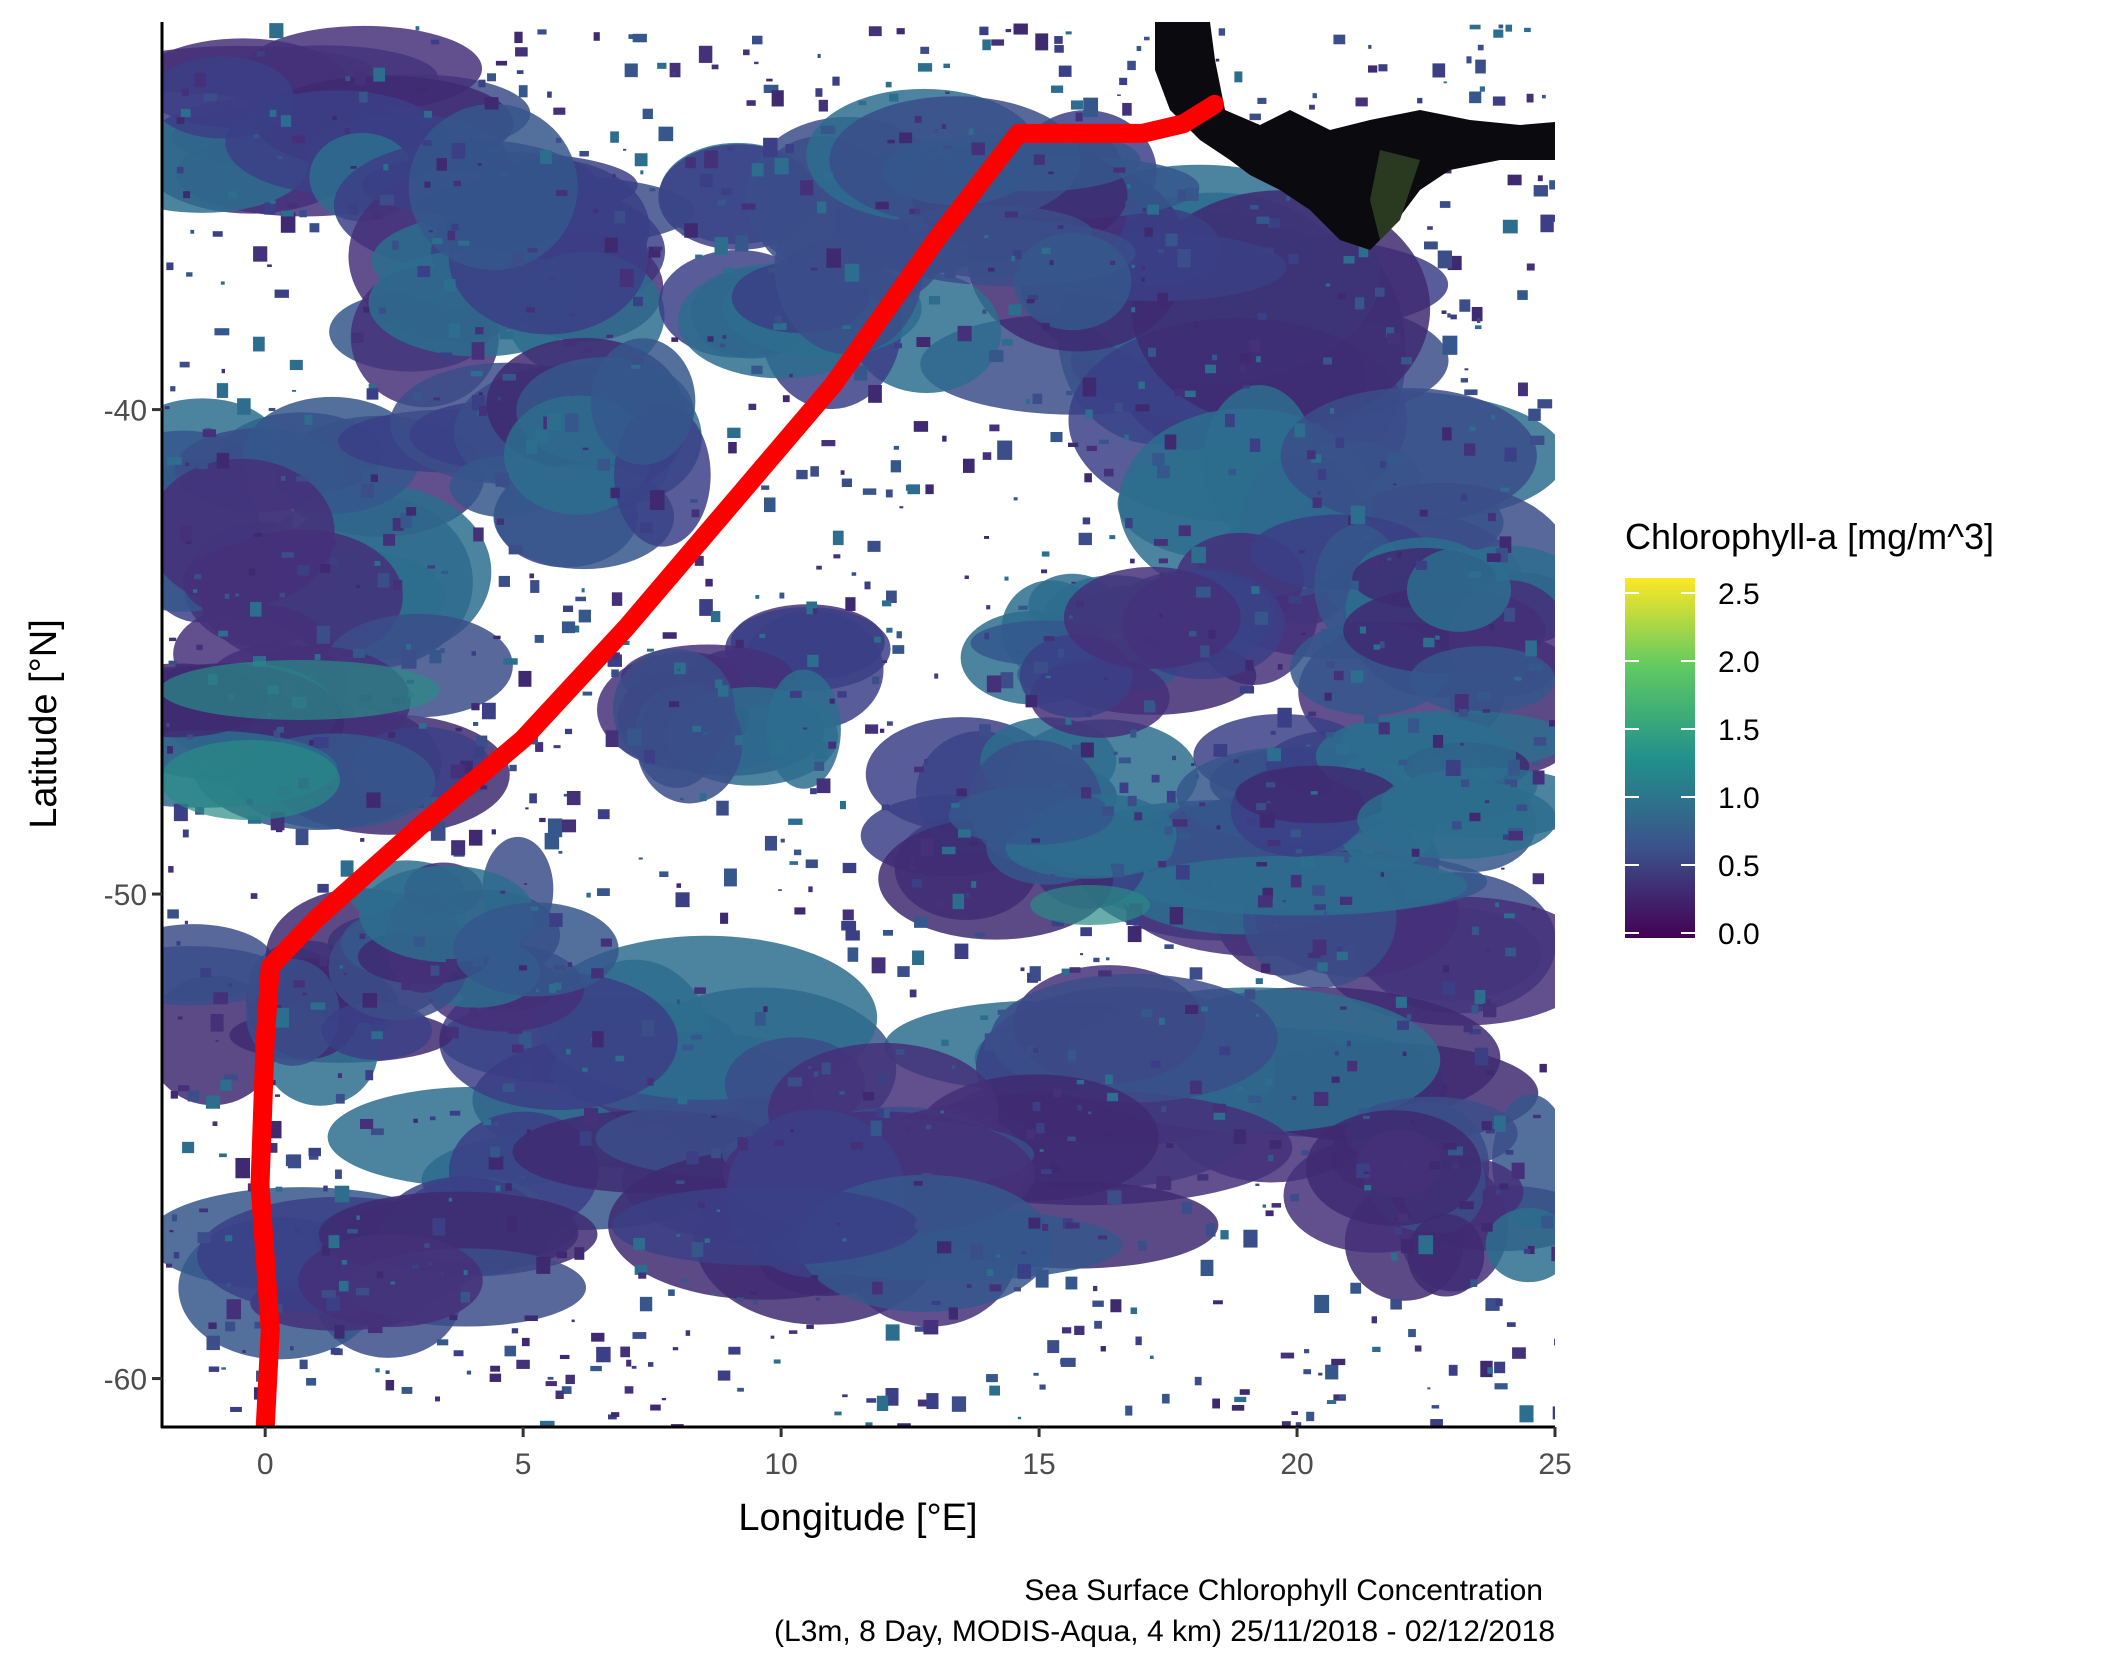 The height and width of the screenshot is (1653, 2125). Describe the element at coordinates (523, 1464) in the screenshot. I see `x-tick-label: 5` at that location.